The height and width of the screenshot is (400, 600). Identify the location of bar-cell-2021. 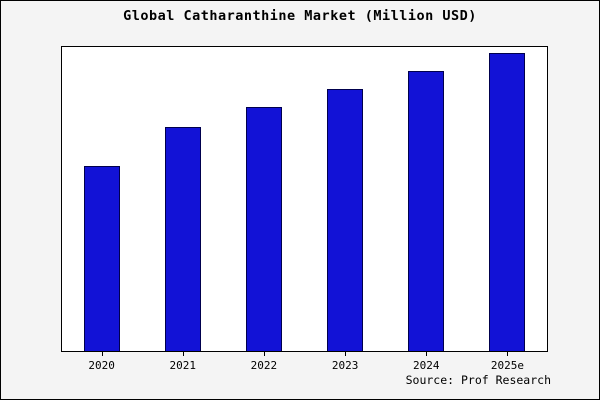
(183, 199).